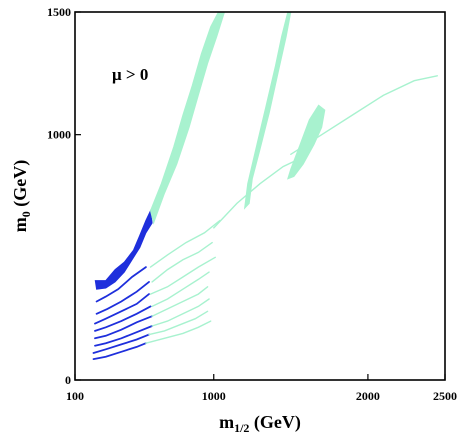  I want to click on y-tick-label-0: 0, so click(68, 380).